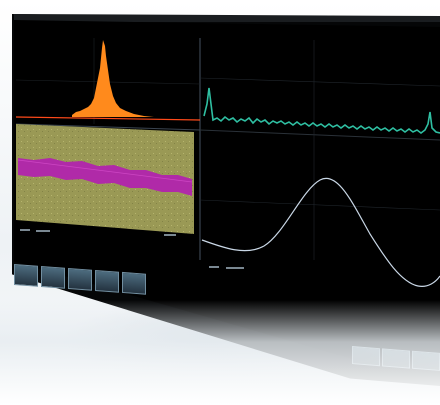 This screenshot has height=405, width=440. I want to click on top-trace, so click(321, 110).